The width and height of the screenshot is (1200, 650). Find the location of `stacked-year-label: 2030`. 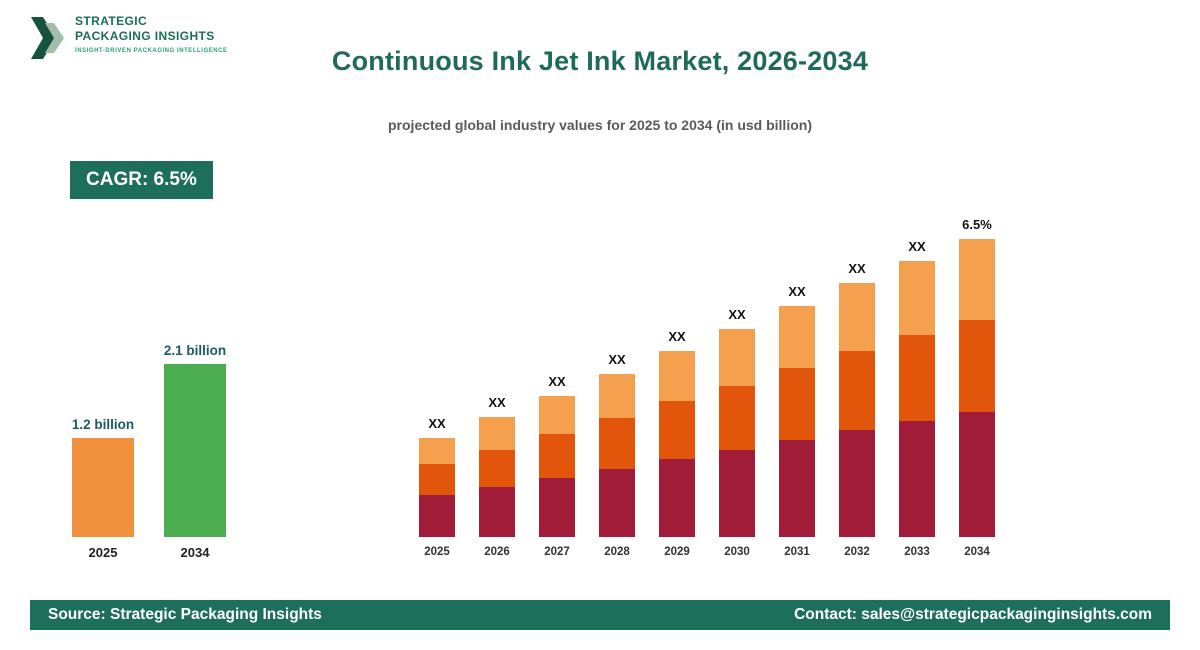

stacked-year-label: 2030 is located at coordinates (737, 552).